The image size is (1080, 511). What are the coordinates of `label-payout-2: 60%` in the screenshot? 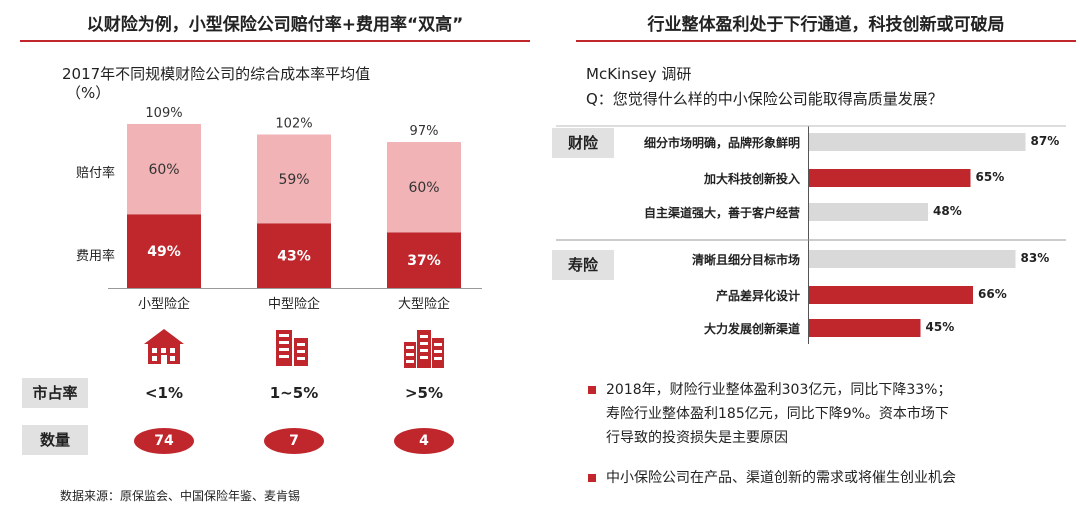 It's located at (423, 188).